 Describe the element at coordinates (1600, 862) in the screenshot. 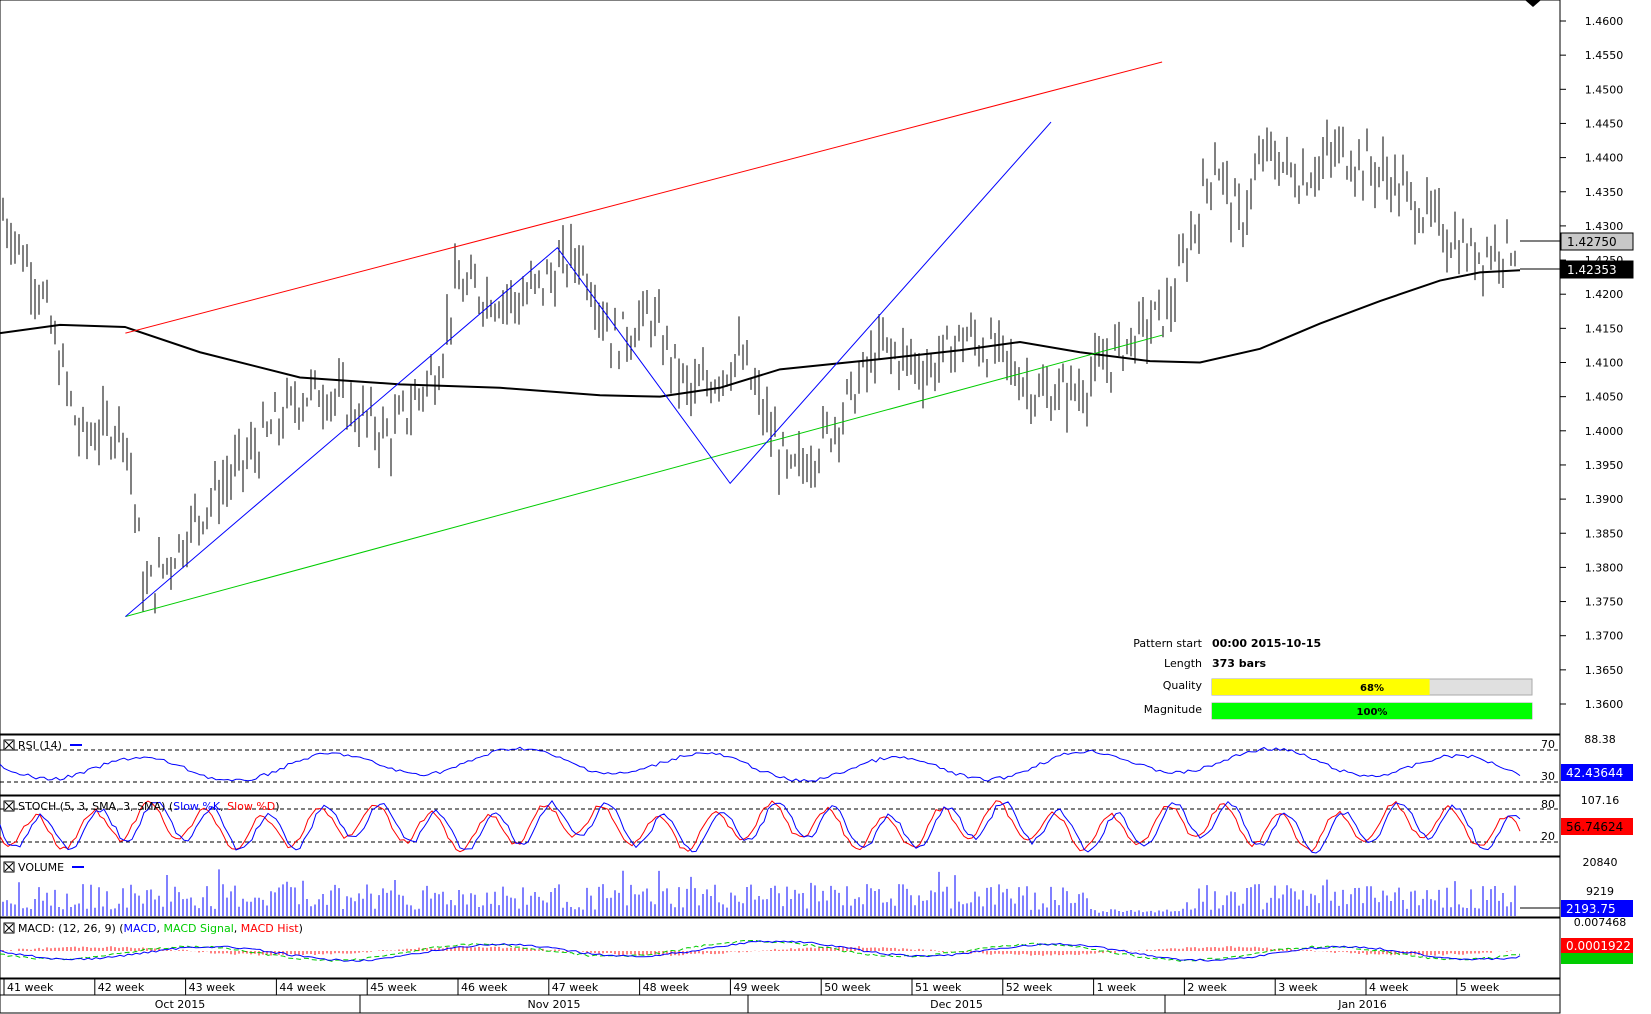

I see `volume-top-label: 20840` at that location.